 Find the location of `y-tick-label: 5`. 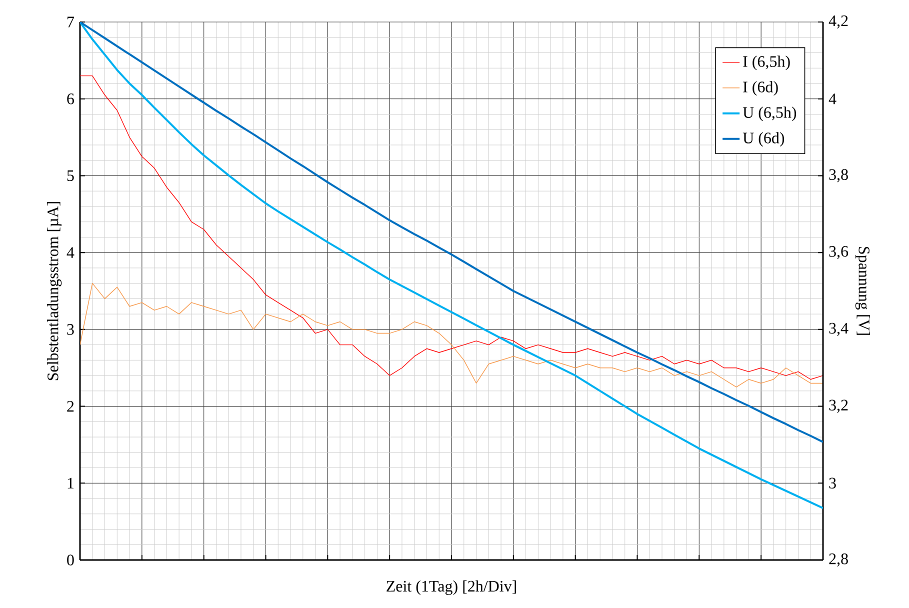

y-tick-label: 5 is located at coordinates (70, 176).